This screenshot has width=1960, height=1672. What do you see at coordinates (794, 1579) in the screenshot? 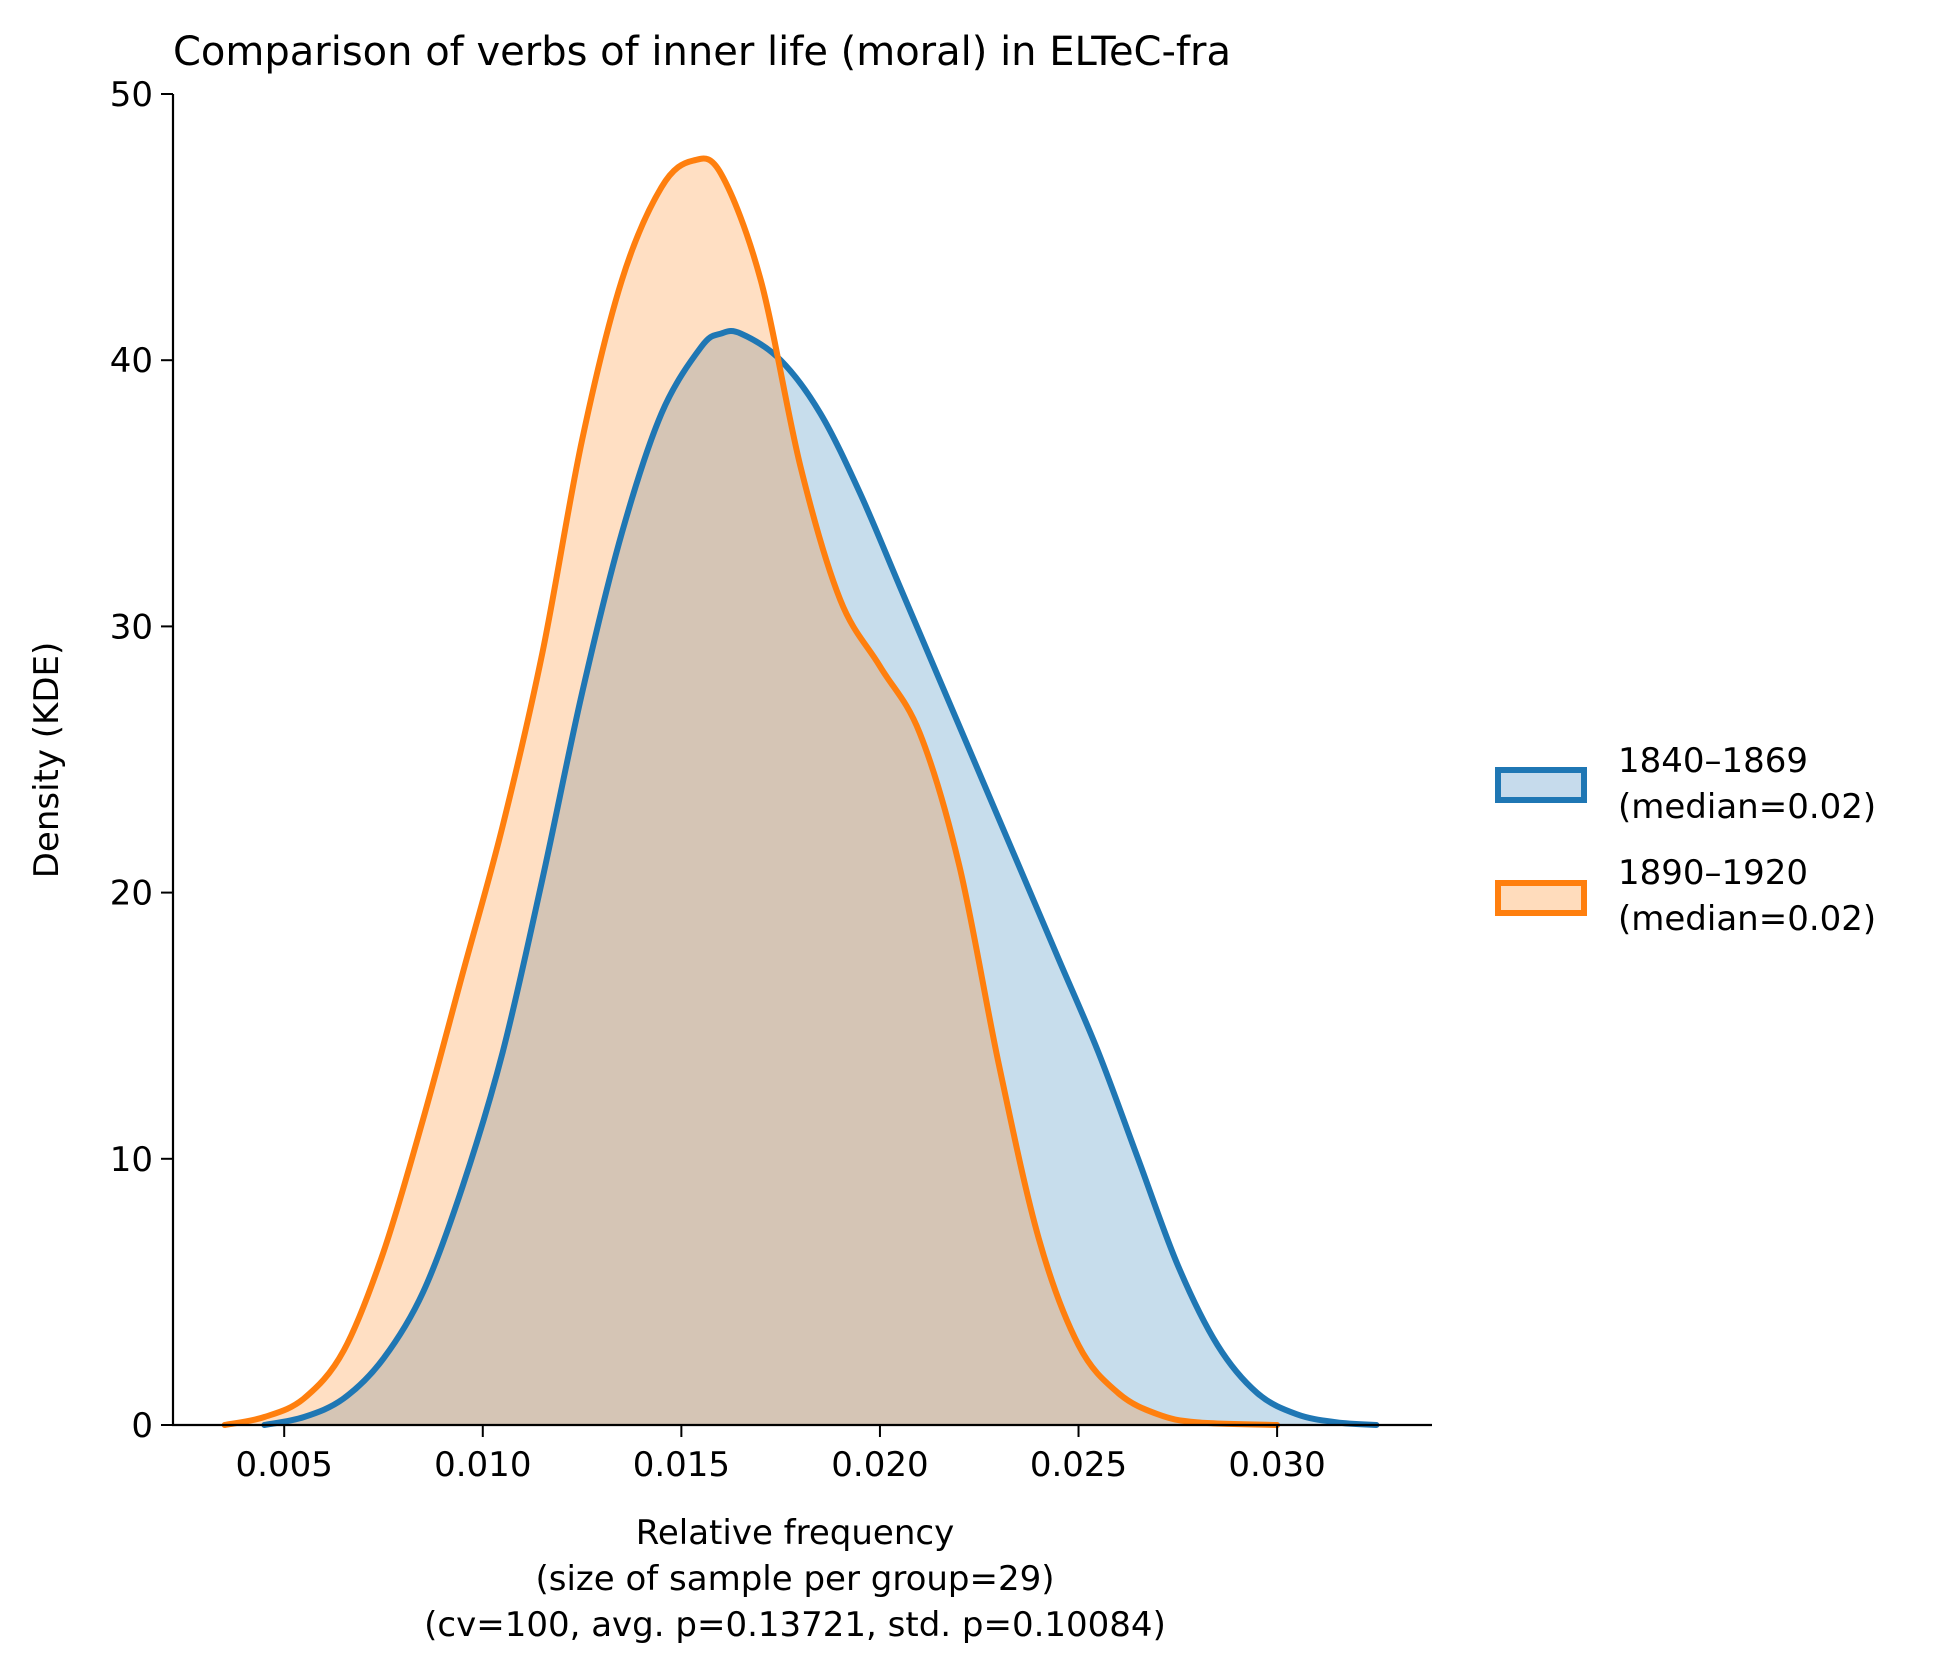
I see `x-axis-label-line-2: (size of sample per group=29)` at bounding box center [794, 1579].